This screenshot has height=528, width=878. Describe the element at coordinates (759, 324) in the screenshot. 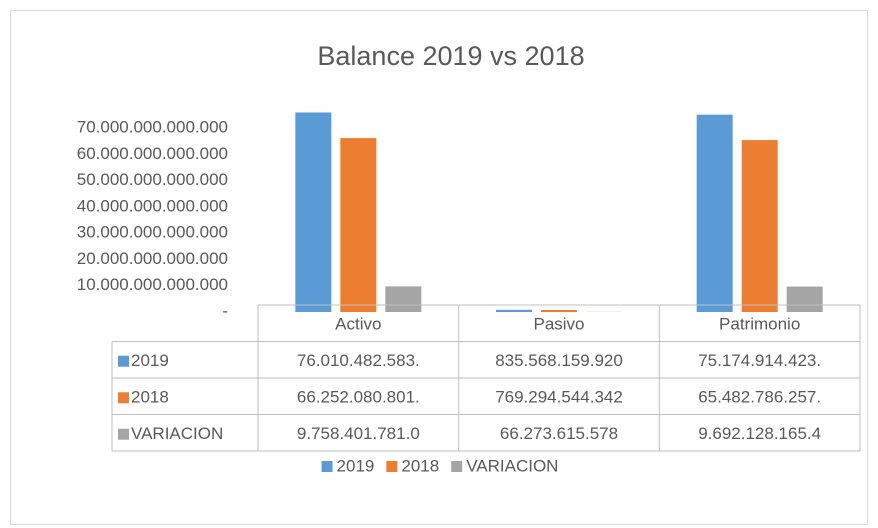

I see `x-tick-label: Patrimonio` at that location.